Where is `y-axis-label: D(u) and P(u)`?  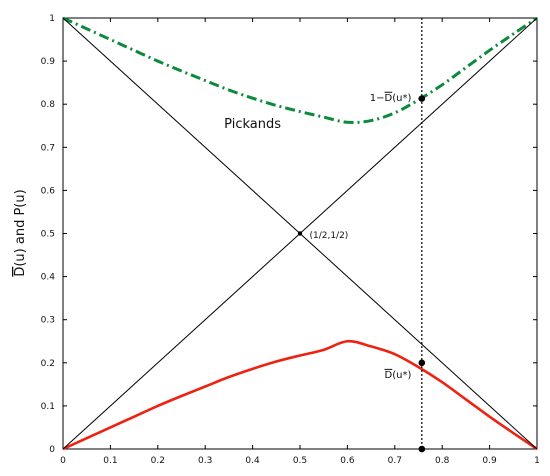
y-axis-label: D(u) and P(u) is located at coordinates (20, 232).